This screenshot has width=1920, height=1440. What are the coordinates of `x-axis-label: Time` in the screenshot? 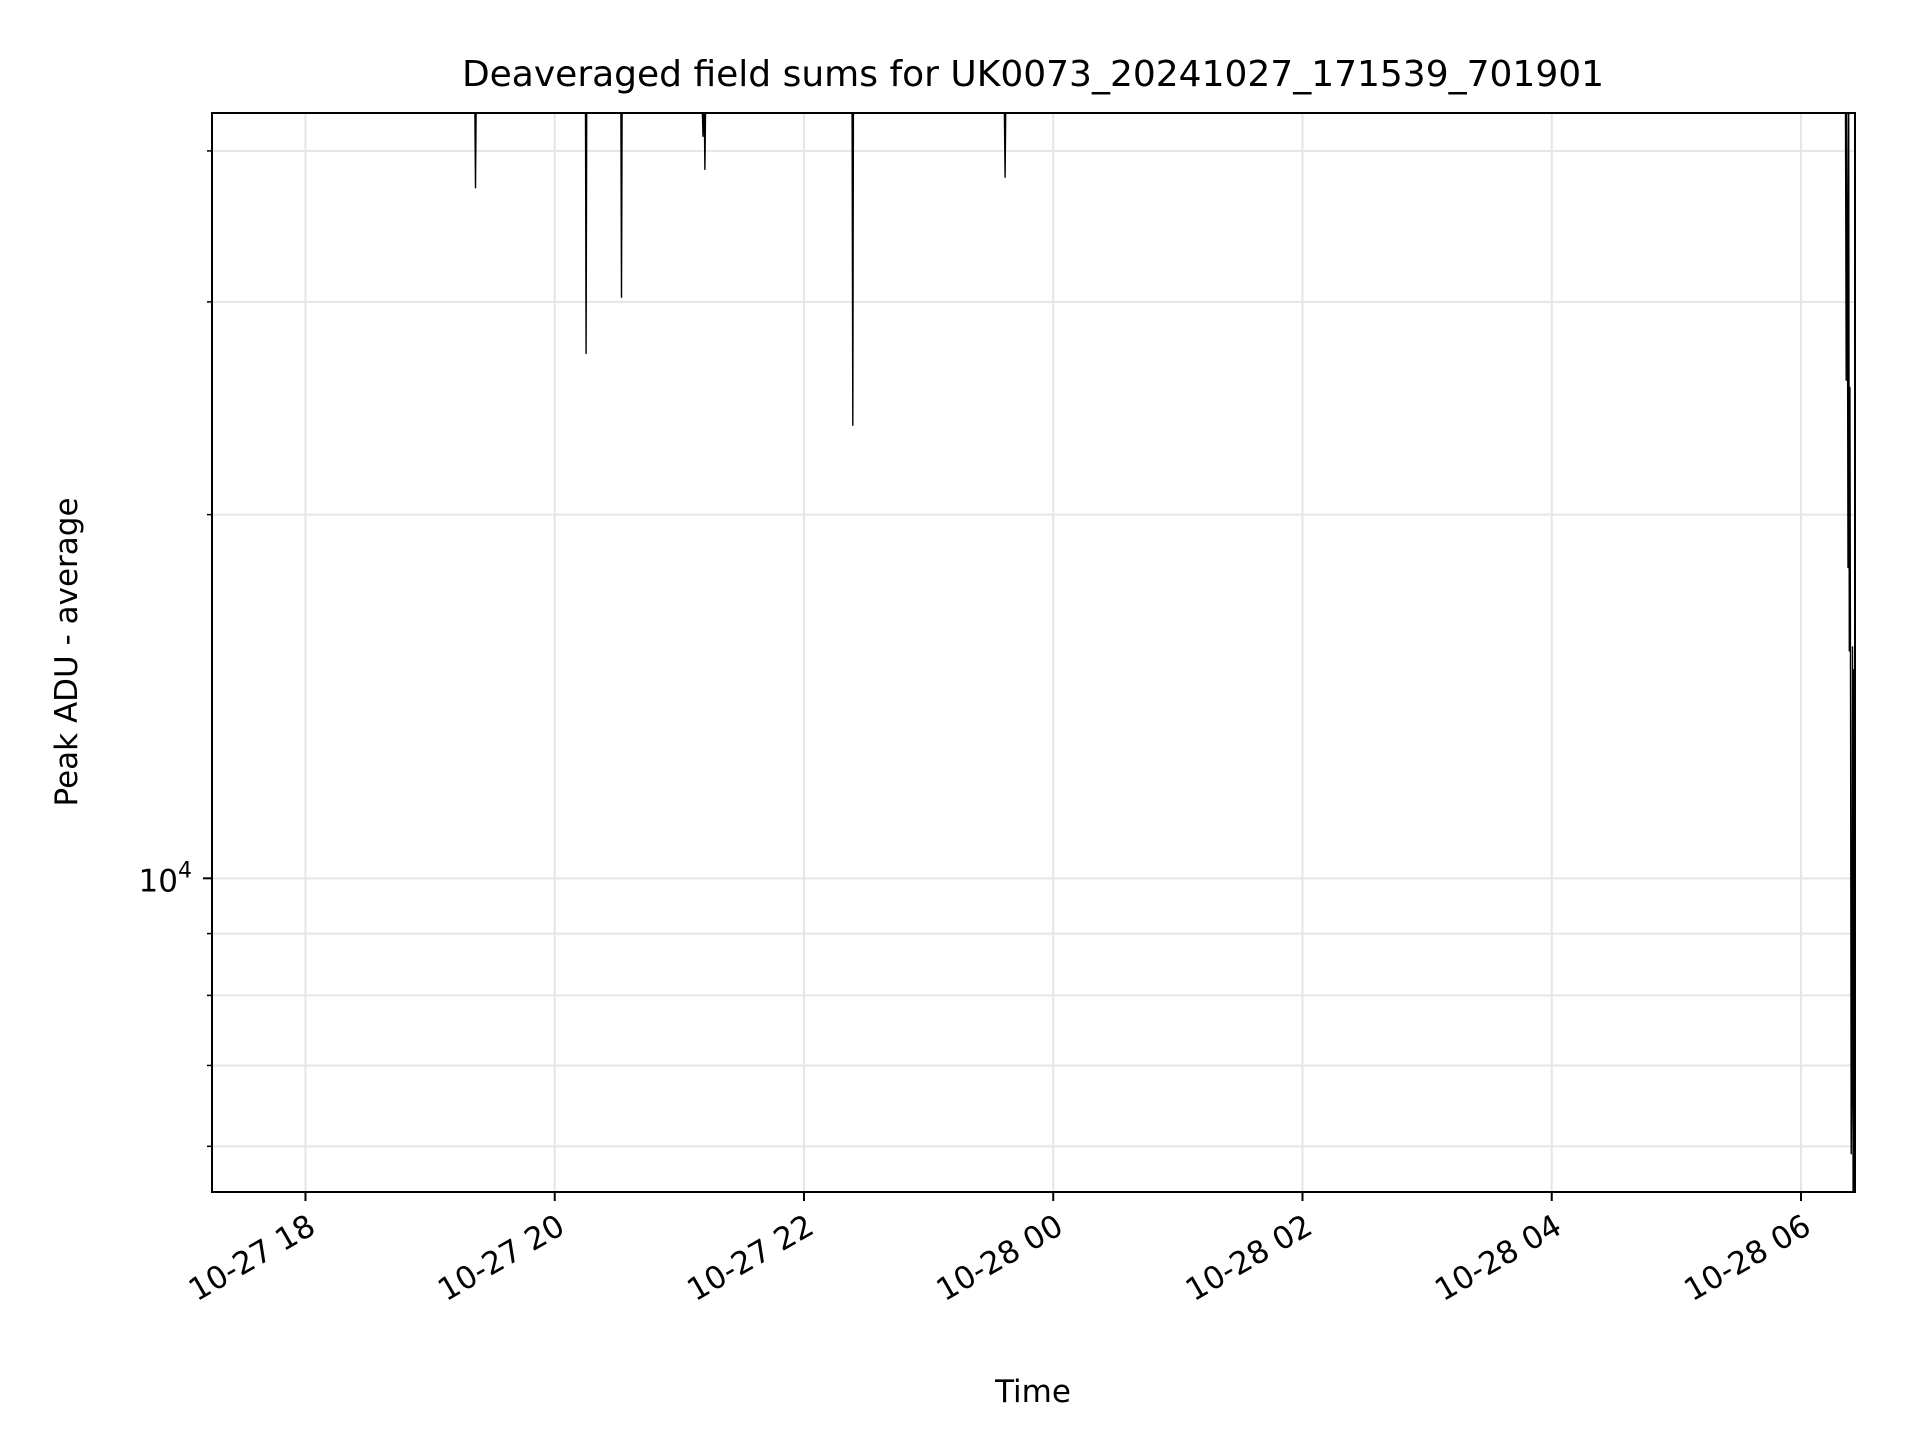 It's located at (1032, 1392).